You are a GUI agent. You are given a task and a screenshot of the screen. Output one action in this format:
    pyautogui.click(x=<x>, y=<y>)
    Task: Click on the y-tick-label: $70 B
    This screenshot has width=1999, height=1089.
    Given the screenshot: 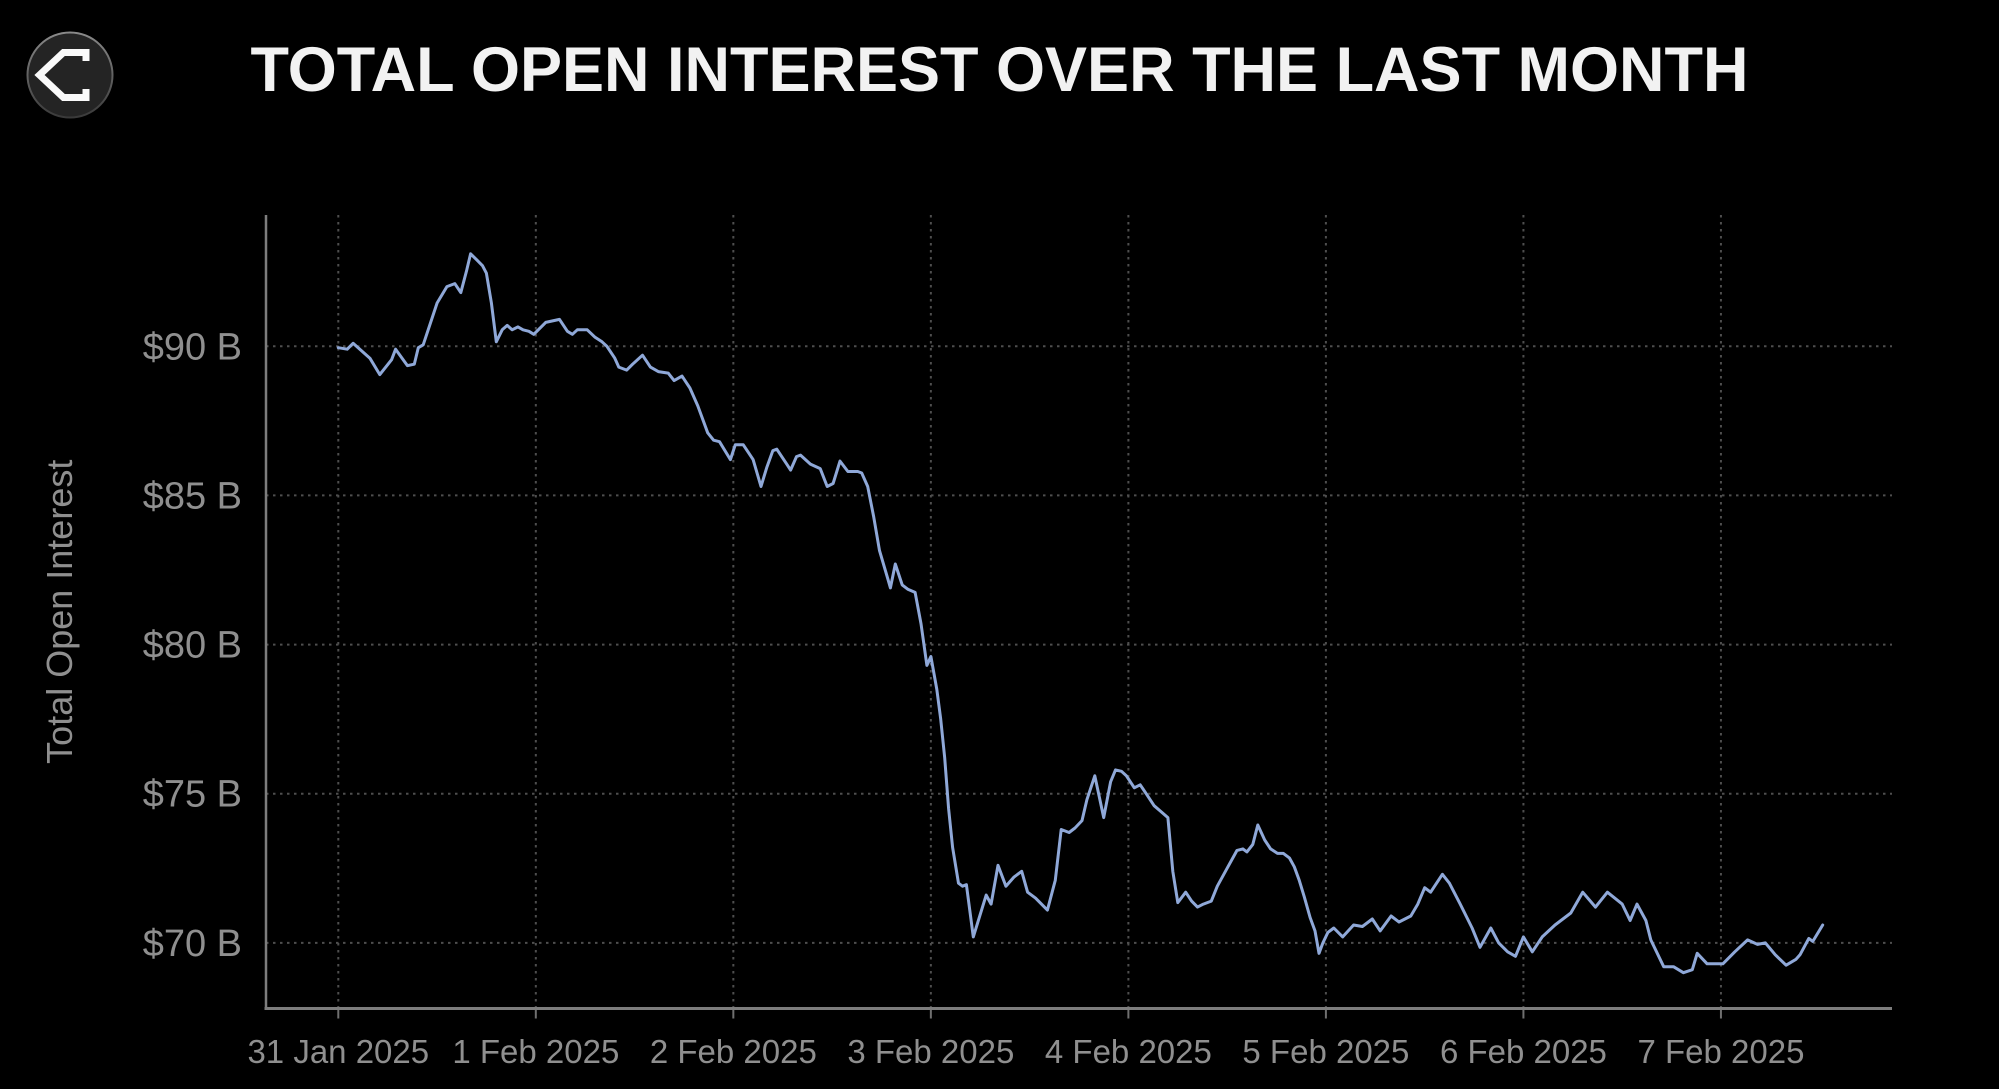 What is the action you would take?
    pyautogui.click(x=192, y=944)
    